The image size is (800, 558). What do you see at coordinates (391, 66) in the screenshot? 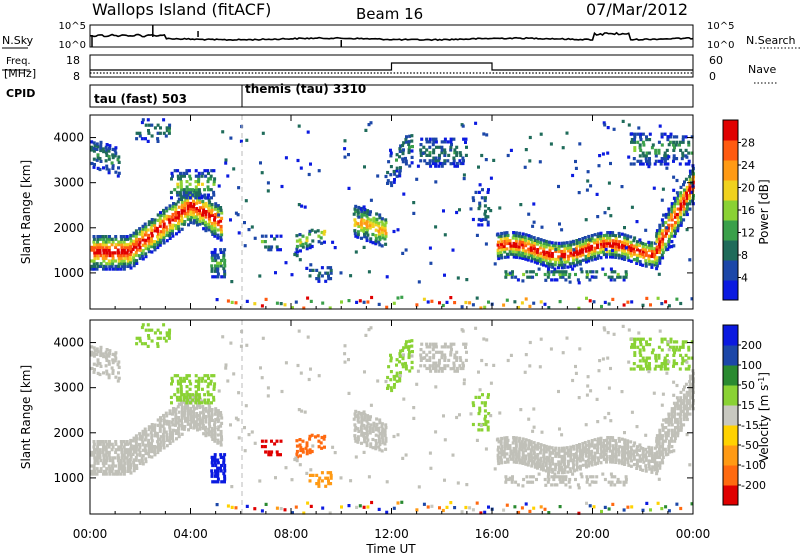
I see `nave-series` at bounding box center [391, 66].